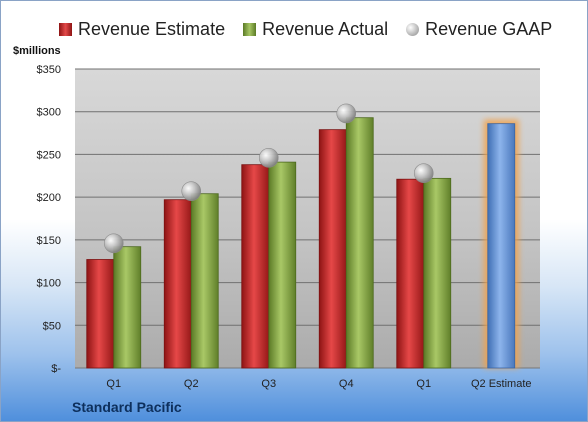 This screenshot has width=588, height=422. Describe the element at coordinates (501, 246) in the screenshot. I see `bar-revenue-estimate-highlight` at that location.